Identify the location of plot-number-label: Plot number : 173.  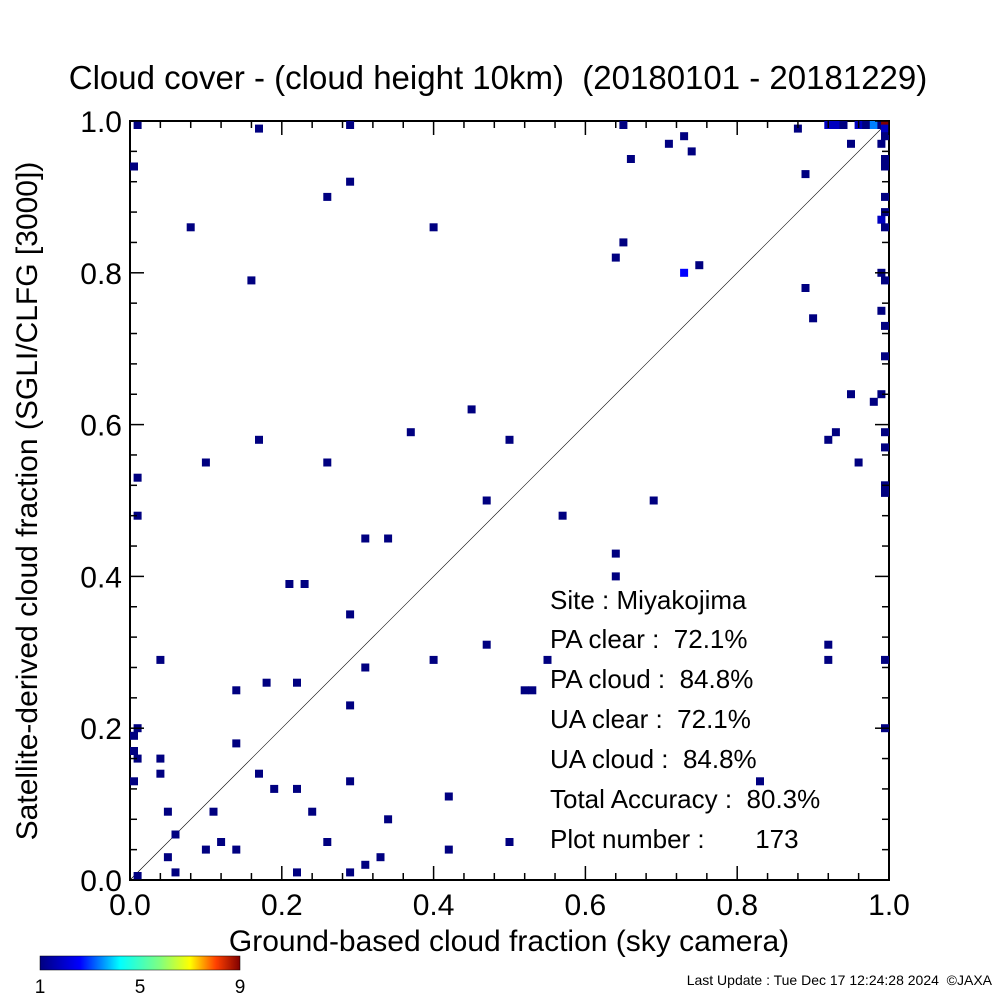
(674, 839).